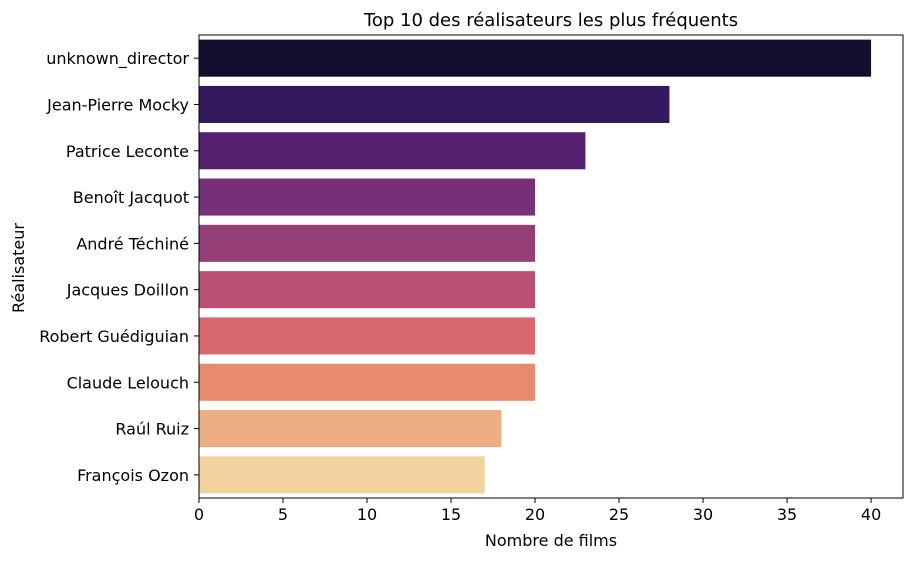 The width and height of the screenshot is (913, 564). I want to click on x-tick-label: 0, so click(199, 514).